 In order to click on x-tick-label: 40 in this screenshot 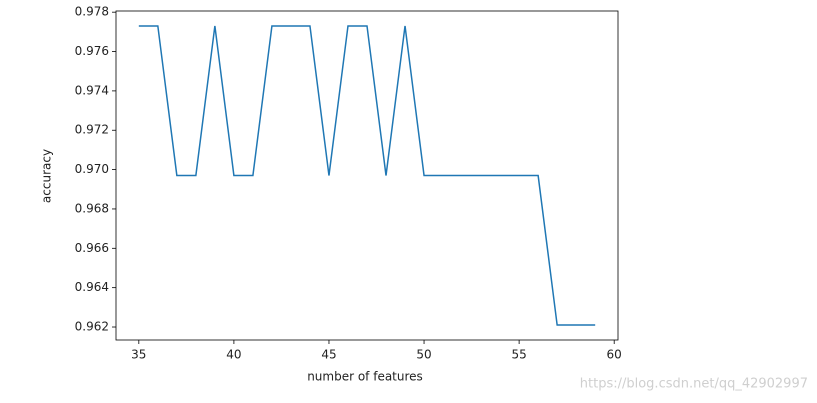, I will do `click(233, 355)`.